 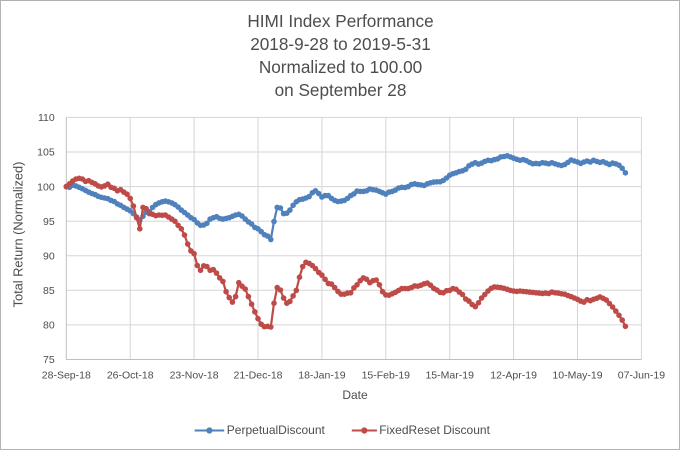 I want to click on svg-text: 21-Dec-18, so click(x=257, y=375).